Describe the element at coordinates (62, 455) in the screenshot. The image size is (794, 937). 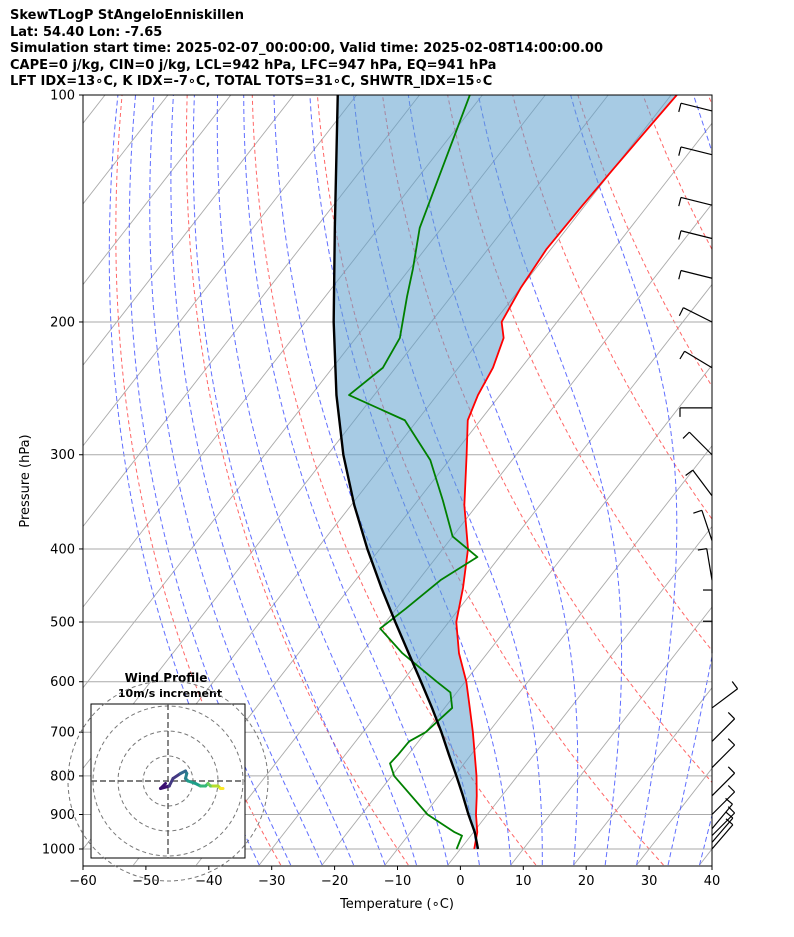
I see `y-tick-label: 300` at that location.